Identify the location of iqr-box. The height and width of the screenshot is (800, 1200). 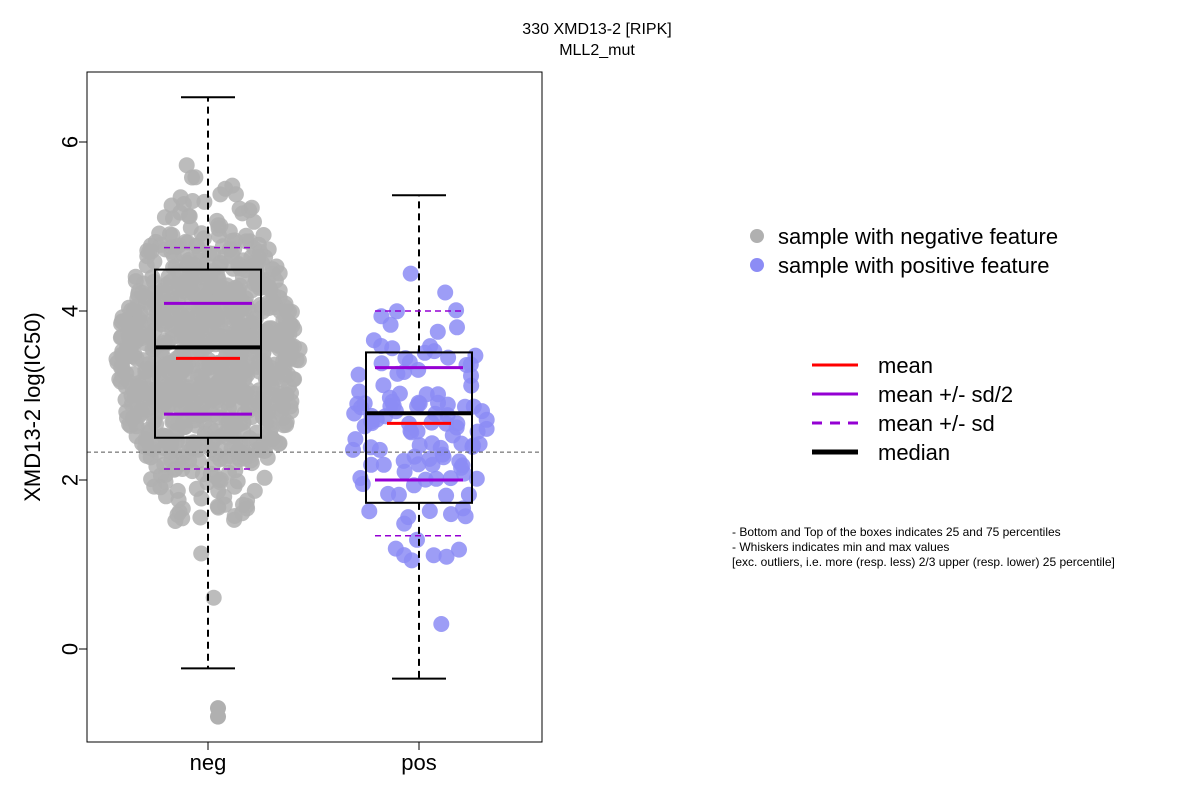
(419, 427).